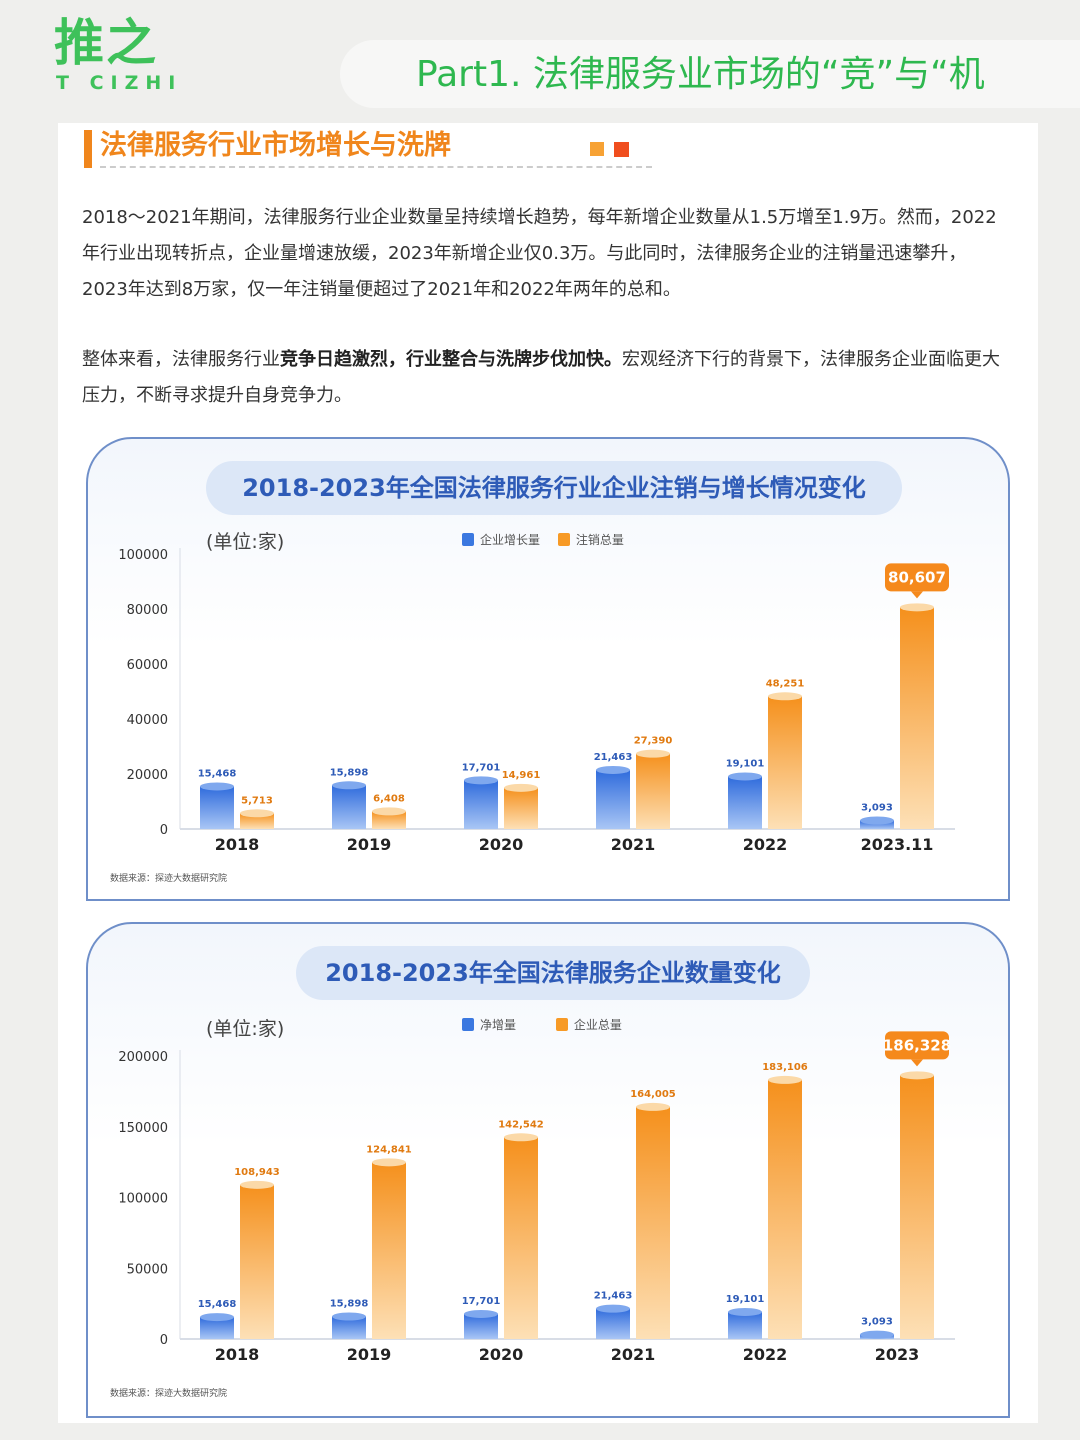 This screenshot has width=1080, height=1440. I want to click on y-tick-label: 60000, so click(147, 665).